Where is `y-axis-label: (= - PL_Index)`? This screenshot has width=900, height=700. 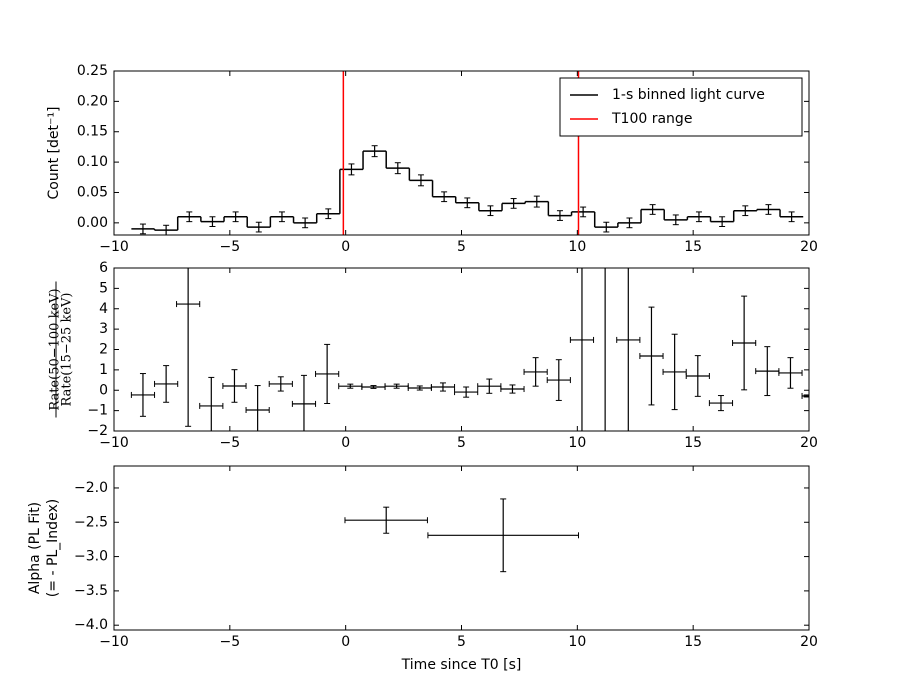
y-axis-label: (= - PL_Index) is located at coordinates (53, 548).